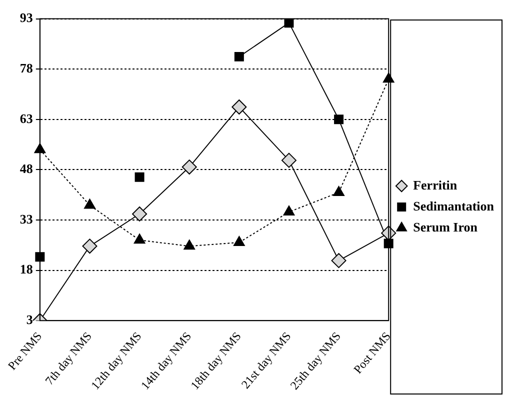 This screenshot has width=514, height=404. I want to click on y-tick-label: 63, so click(27, 118).